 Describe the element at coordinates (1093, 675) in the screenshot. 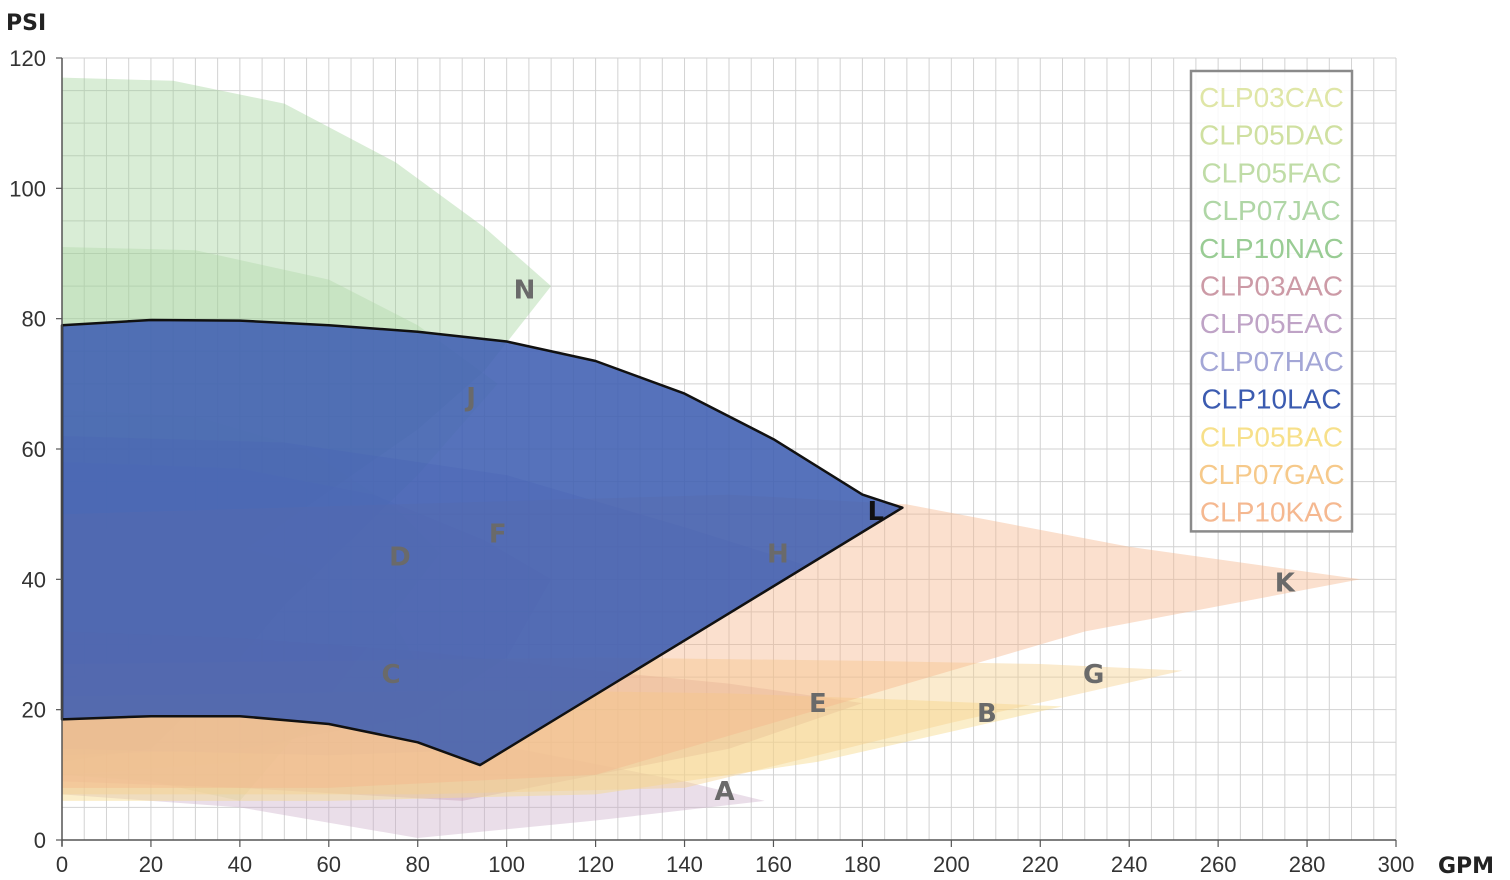

I see `region-label-G: G` at that location.